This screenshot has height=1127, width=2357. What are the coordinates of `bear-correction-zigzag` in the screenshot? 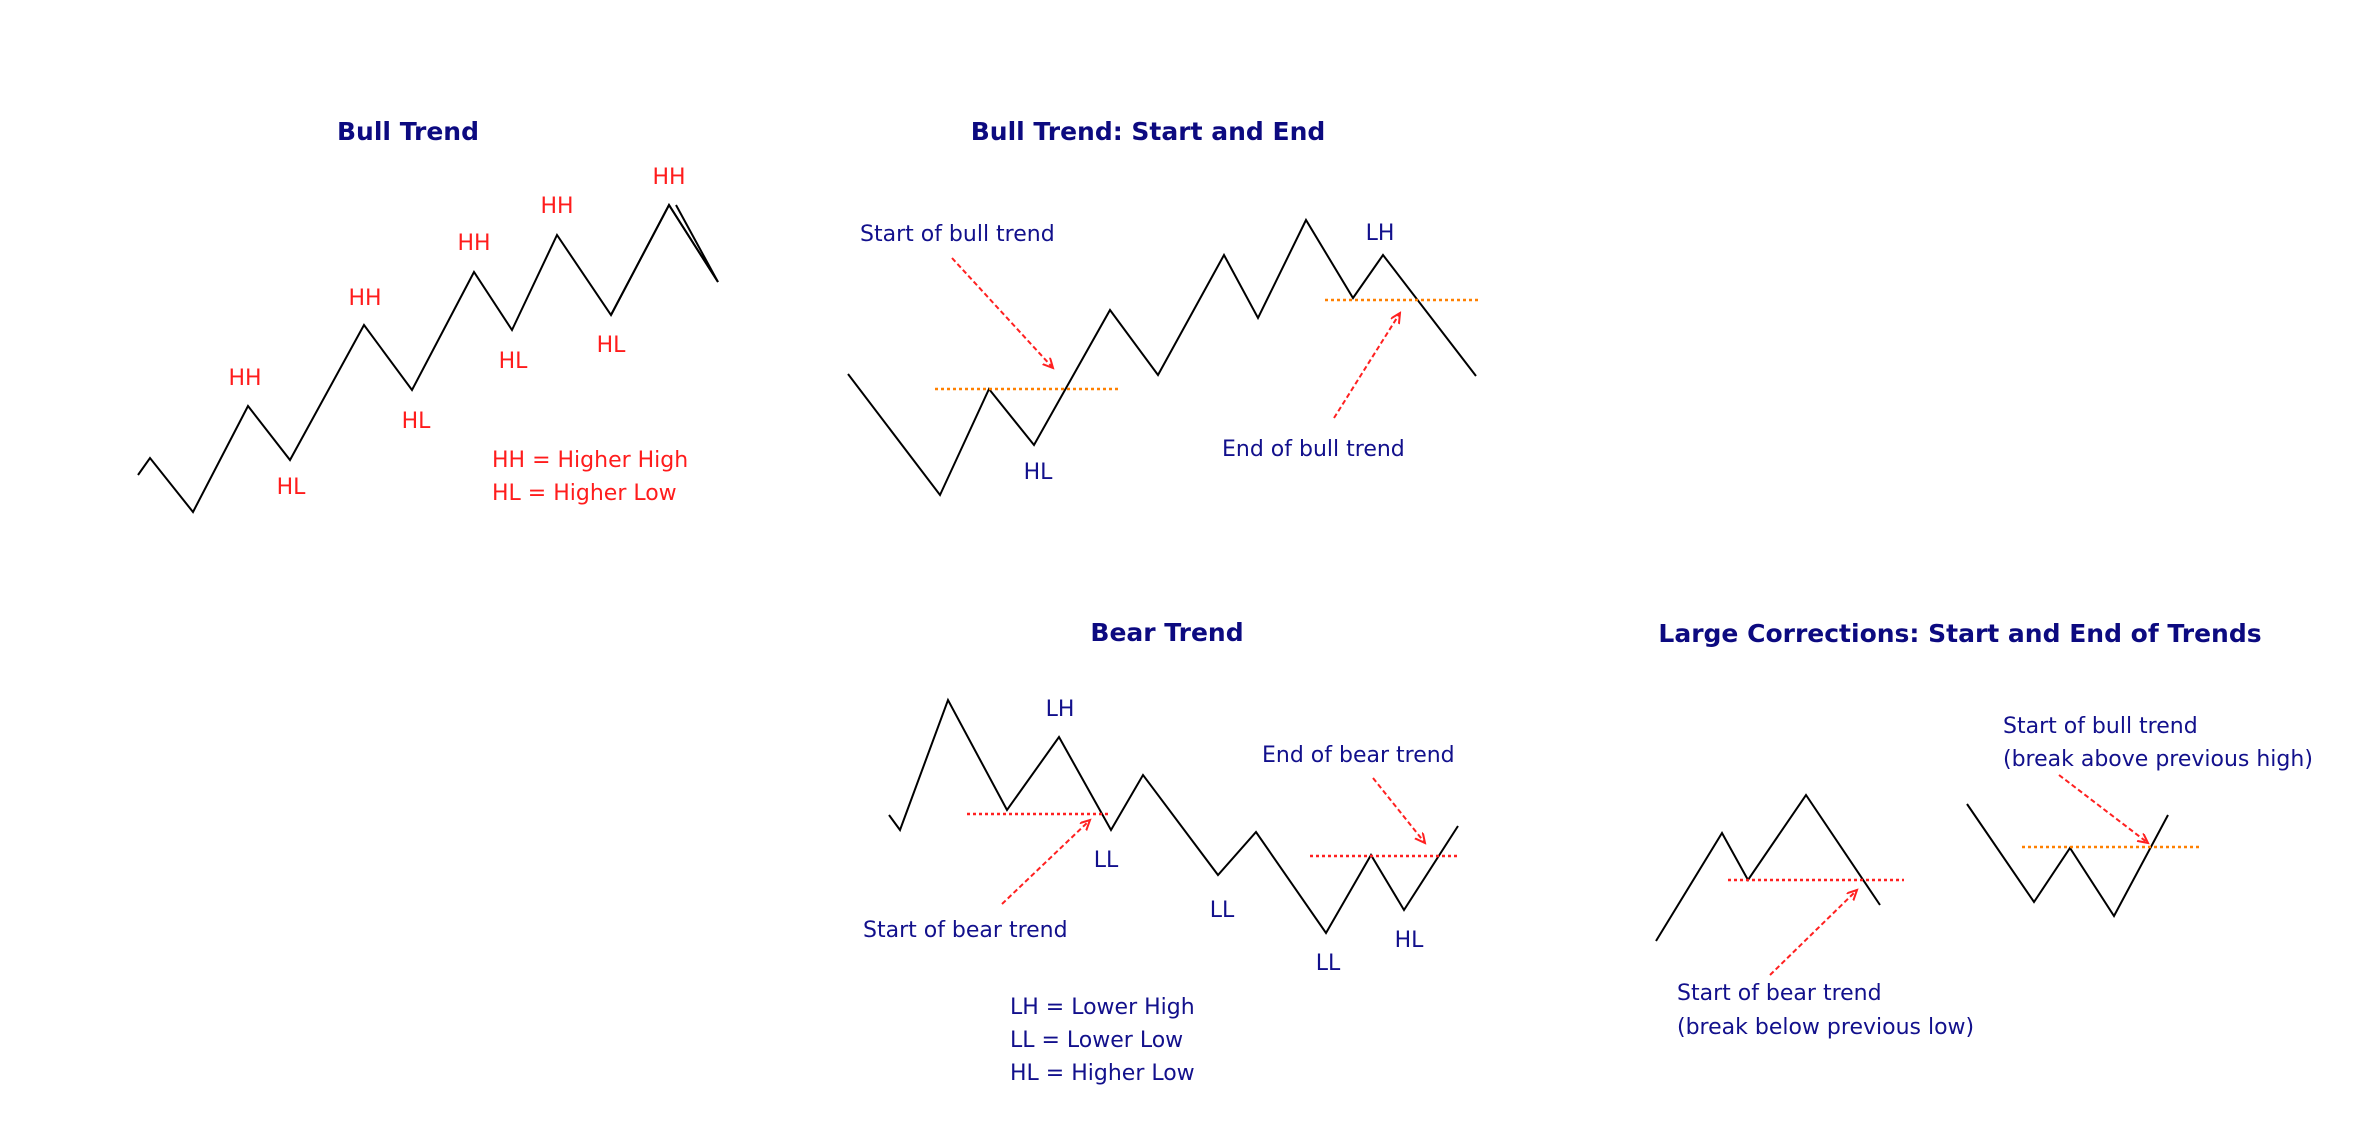 It's located at (1768, 867).